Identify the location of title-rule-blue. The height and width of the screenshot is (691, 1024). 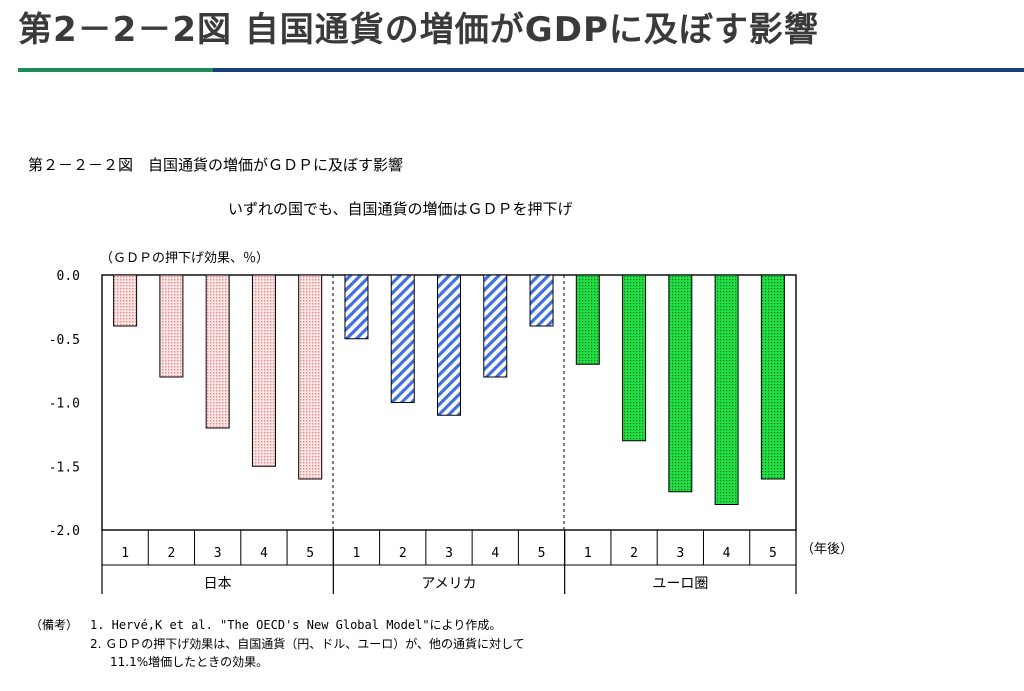
(618, 70).